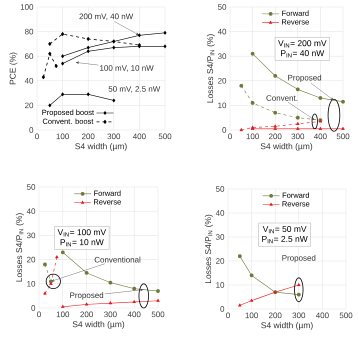 The height and width of the screenshot is (345, 358). Describe the element at coordinates (302, 44) in the screenshot. I see `annotation: V$_{IN}$= 200 mV` at that location.